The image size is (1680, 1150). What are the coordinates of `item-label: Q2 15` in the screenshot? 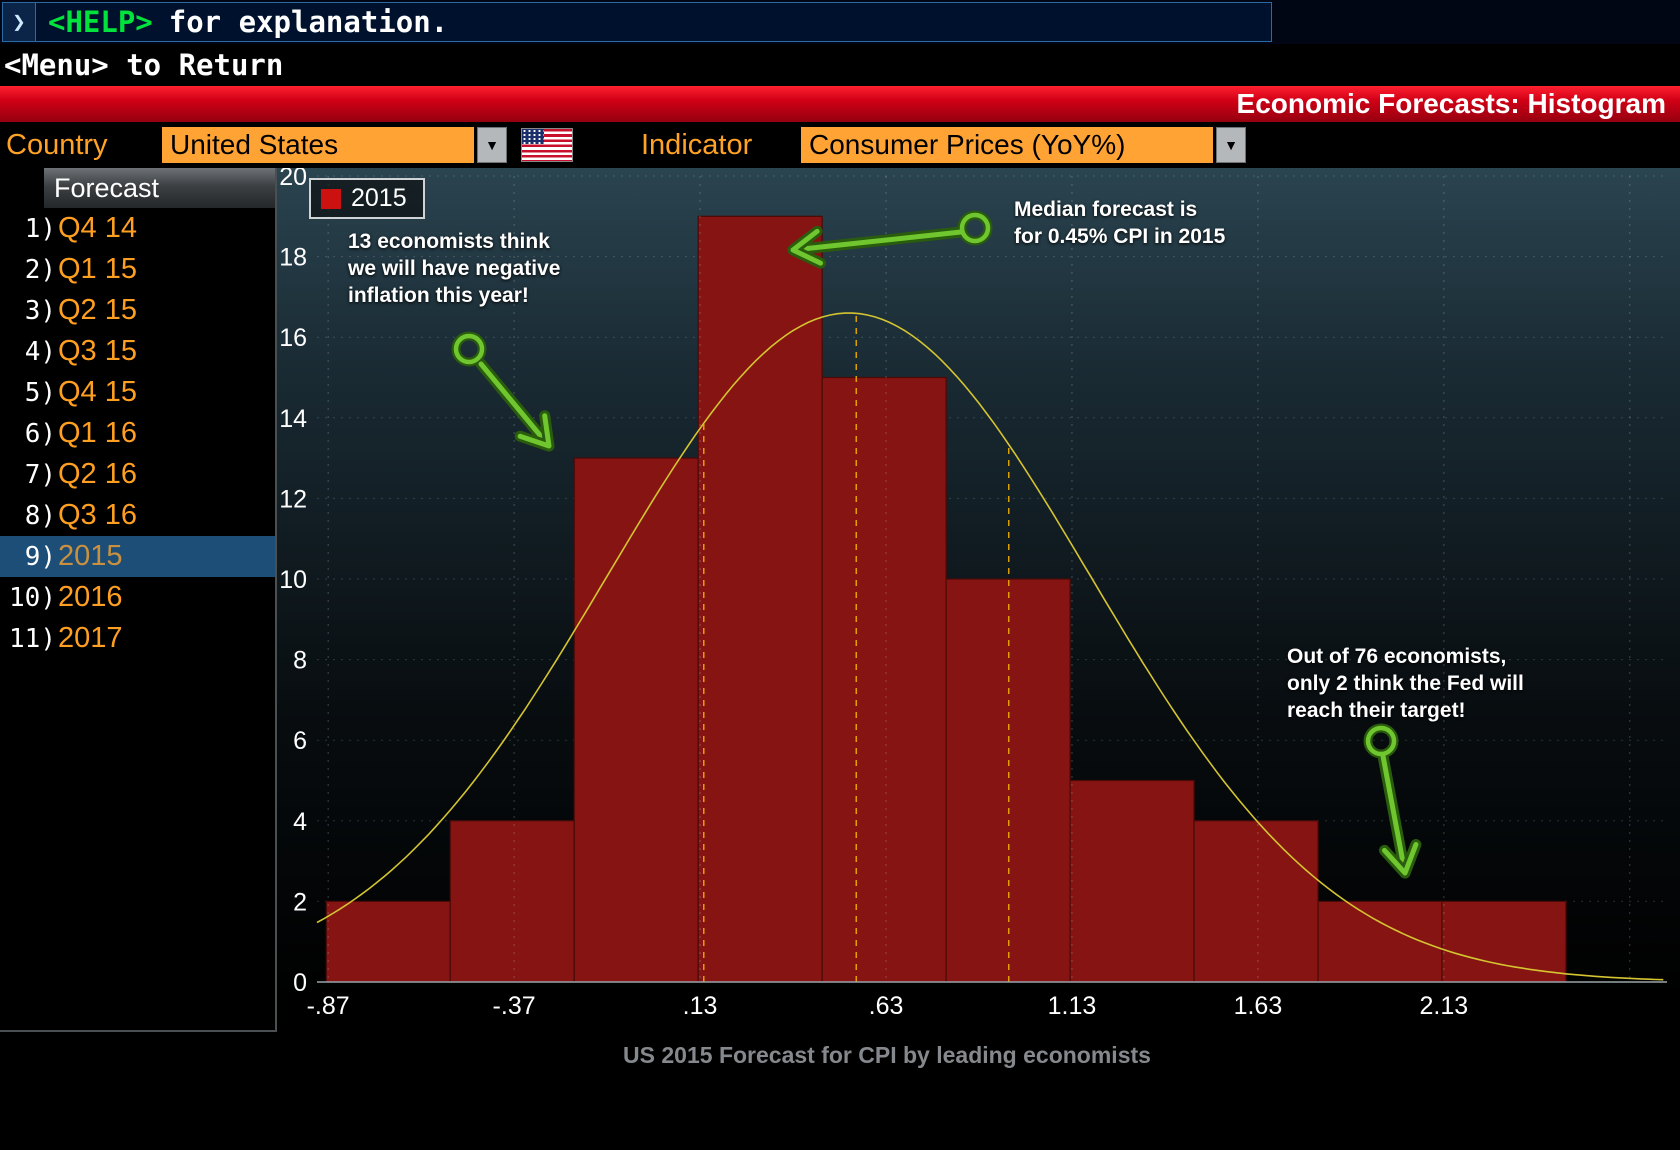 It's located at (97, 310).